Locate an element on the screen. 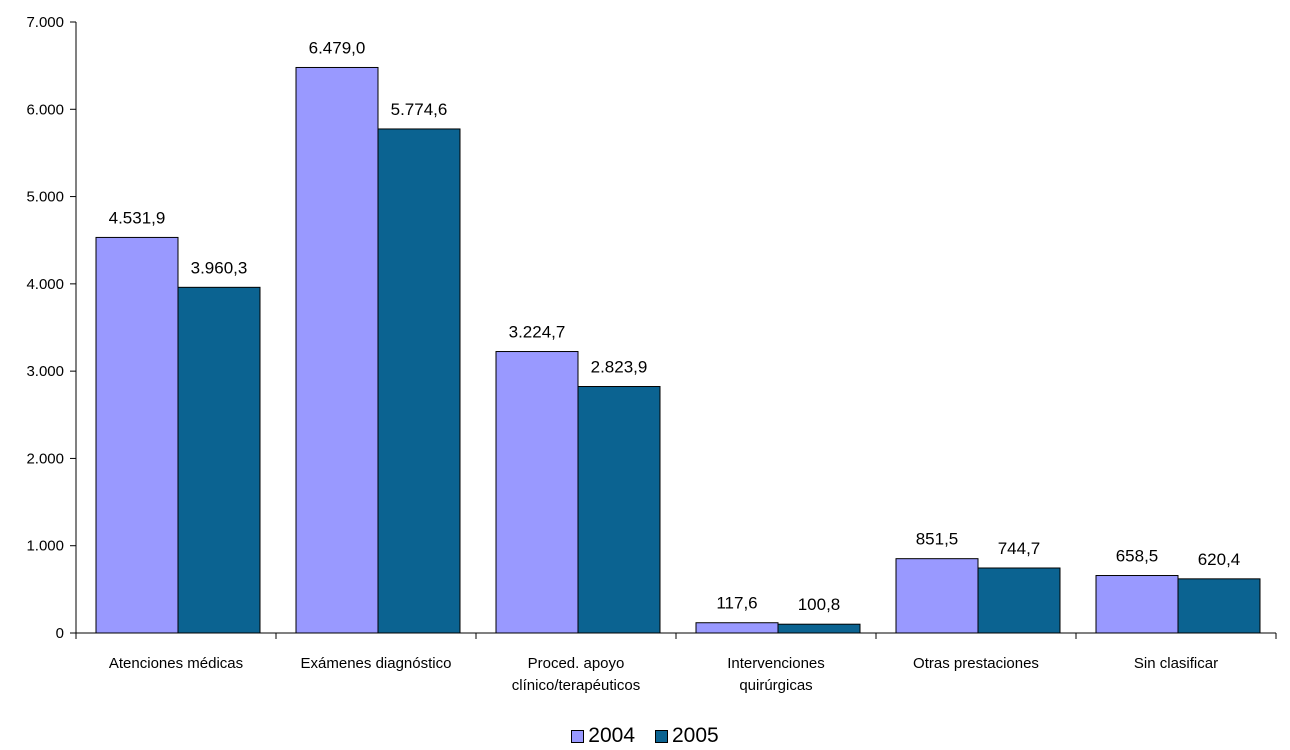  data-label-2004: 117,6 is located at coordinates (736, 603).